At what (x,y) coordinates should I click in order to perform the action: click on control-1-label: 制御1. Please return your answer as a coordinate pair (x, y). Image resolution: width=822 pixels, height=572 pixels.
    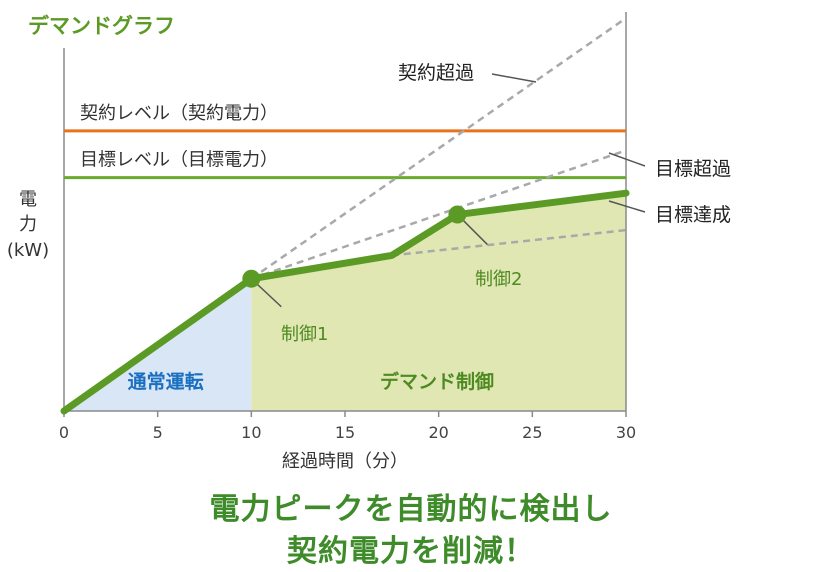
    Looking at the image, I should click on (304, 334).